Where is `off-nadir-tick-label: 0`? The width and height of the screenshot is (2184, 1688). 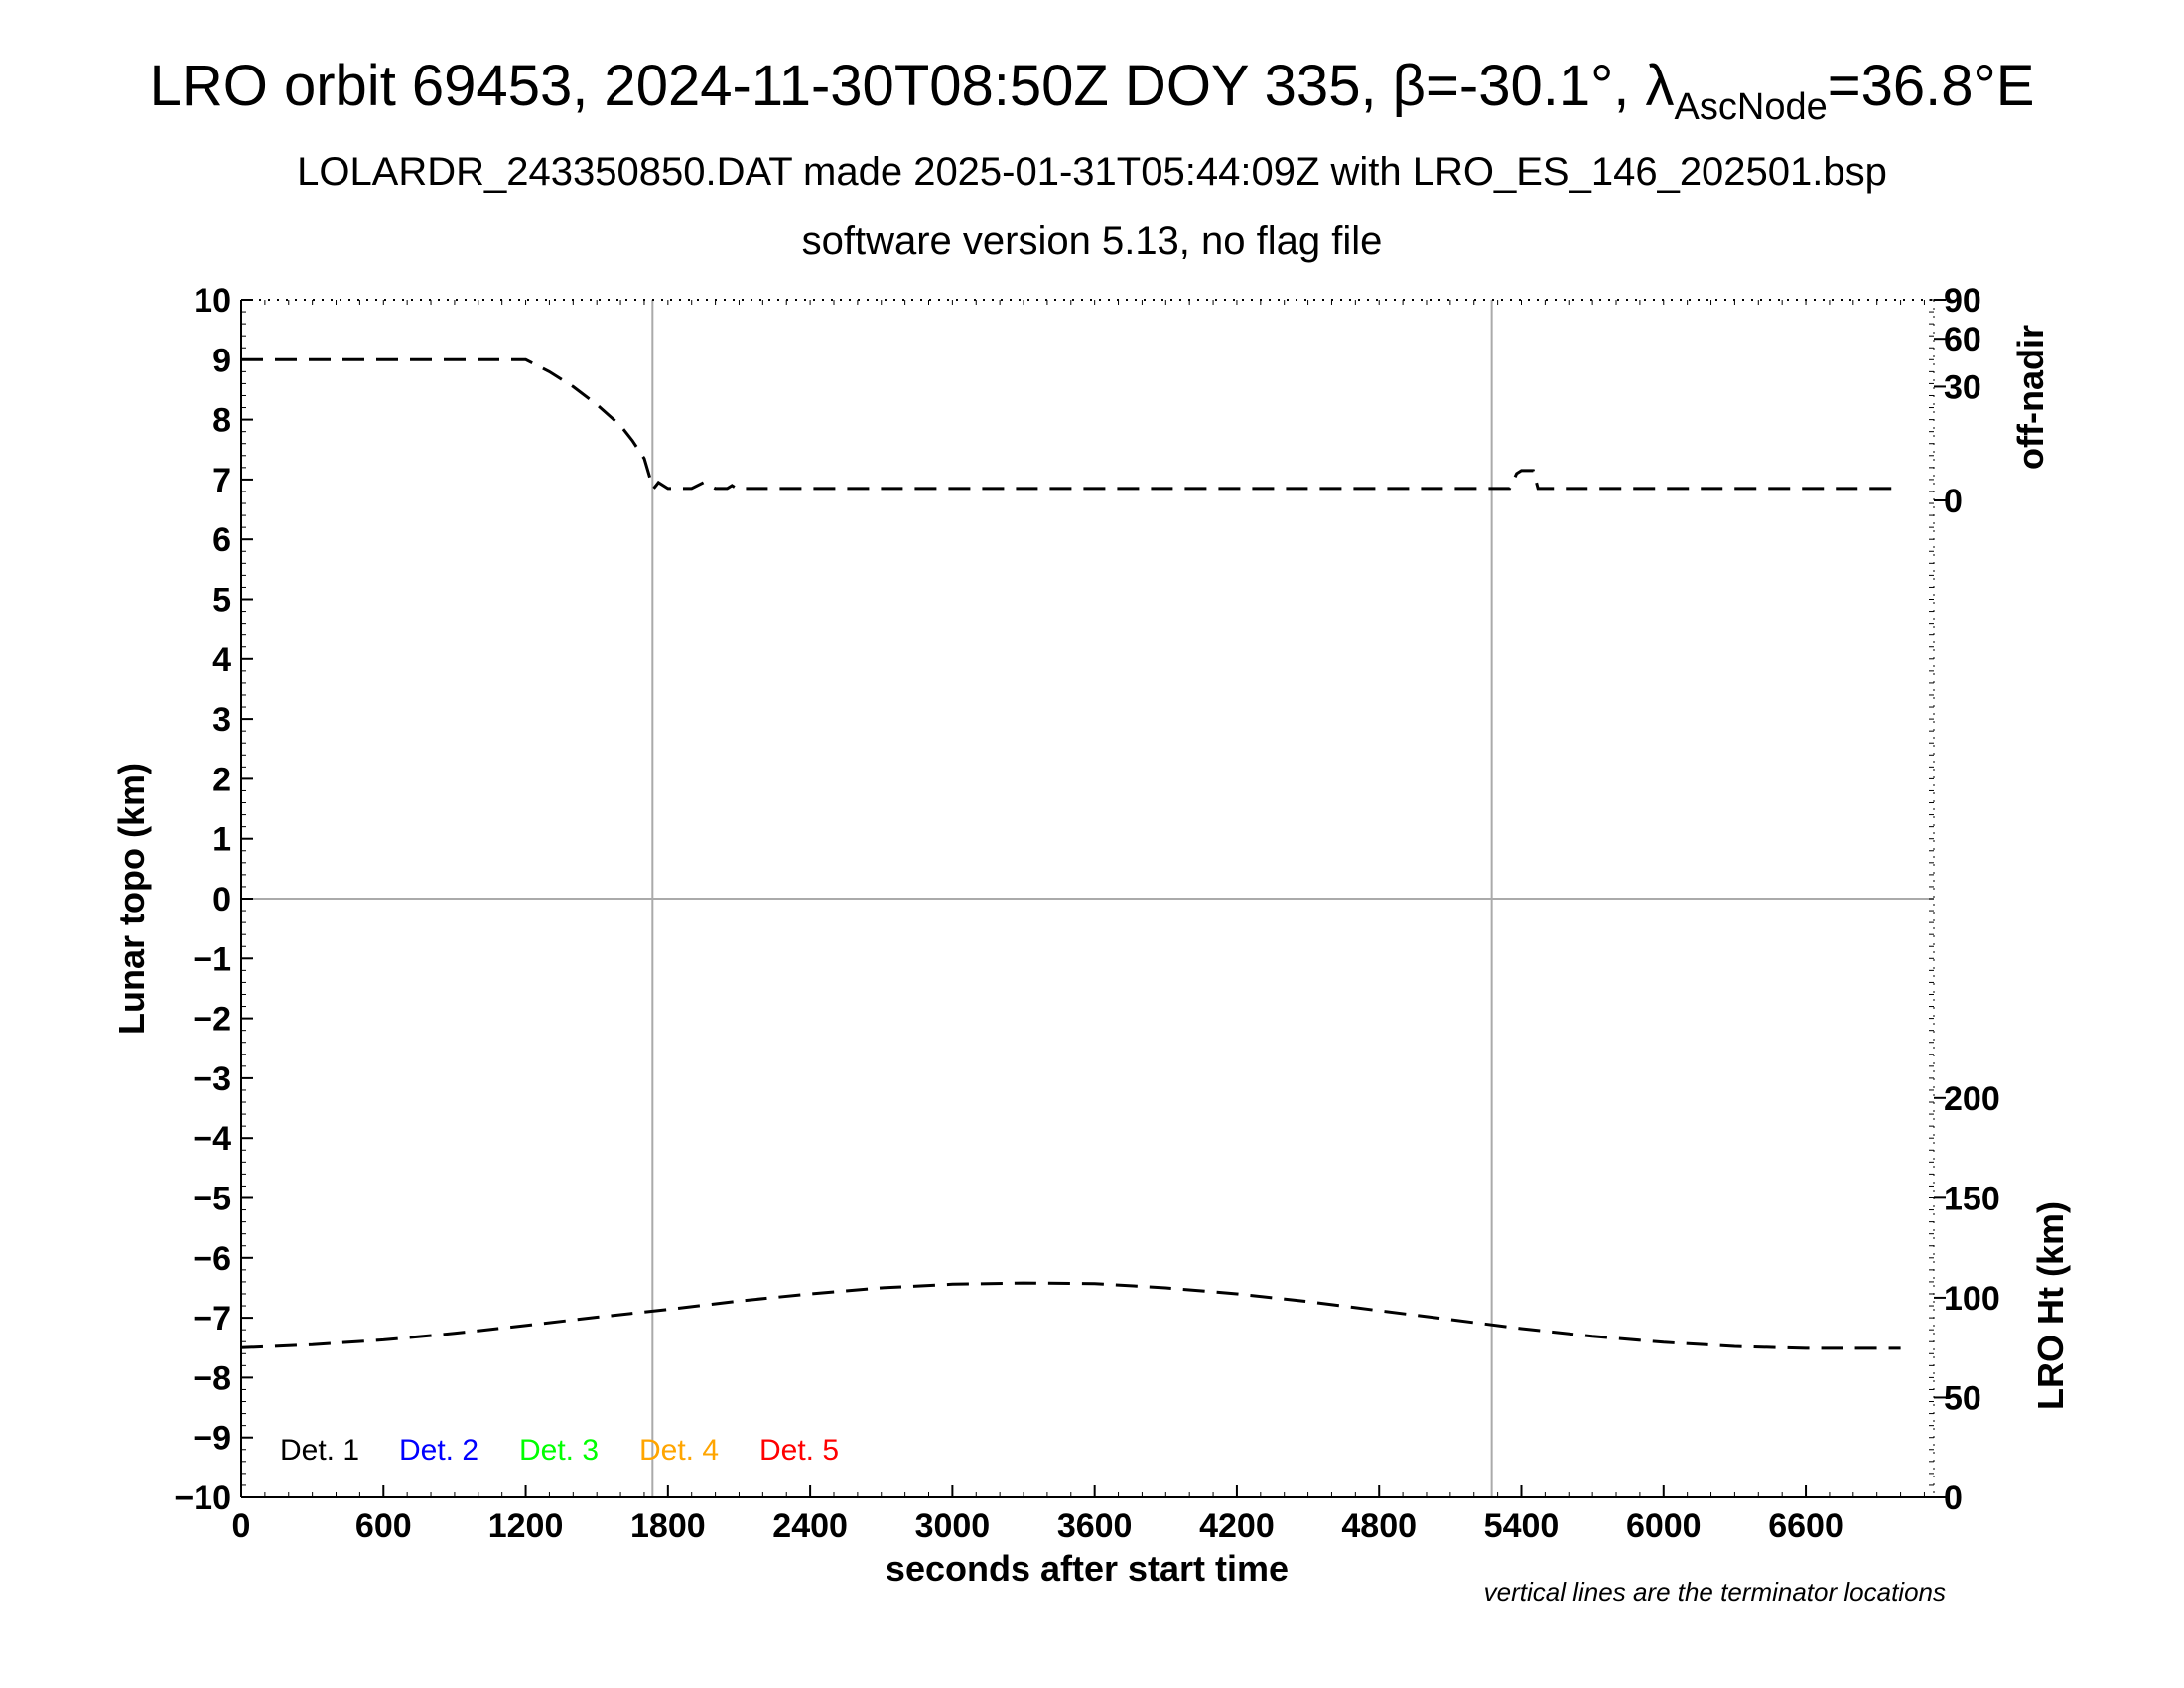 off-nadir-tick-label: 0 is located at coordinates (1953, 501).